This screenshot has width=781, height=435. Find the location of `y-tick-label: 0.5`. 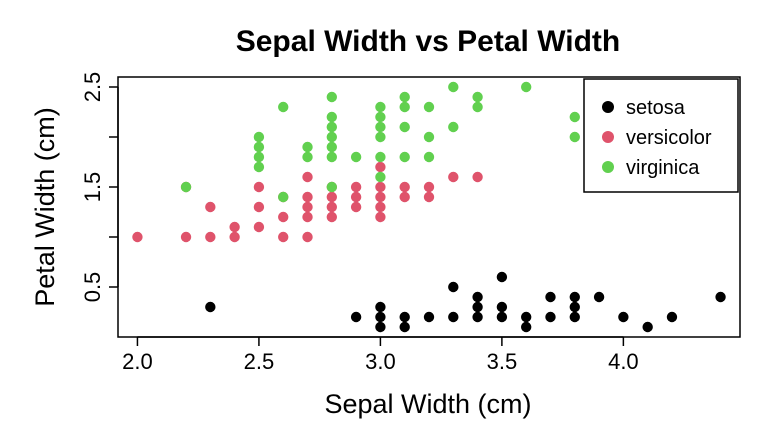

y-tick-label: 0.5 is located at coordinates (92, 287).